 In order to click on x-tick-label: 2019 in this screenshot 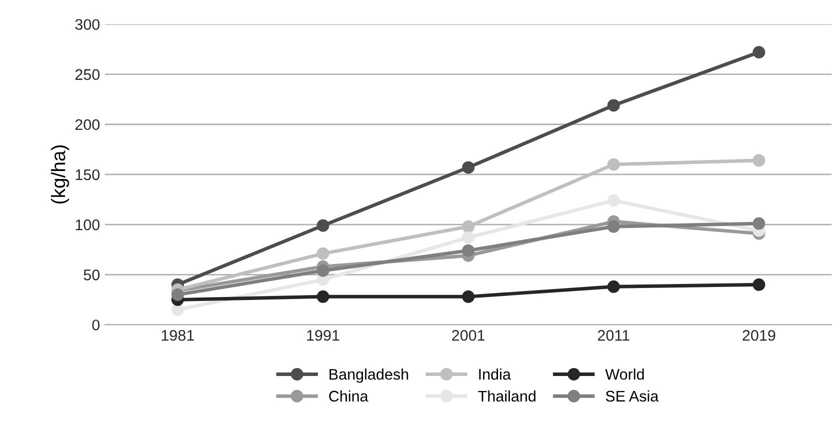, I will do `click(759, 335)`.